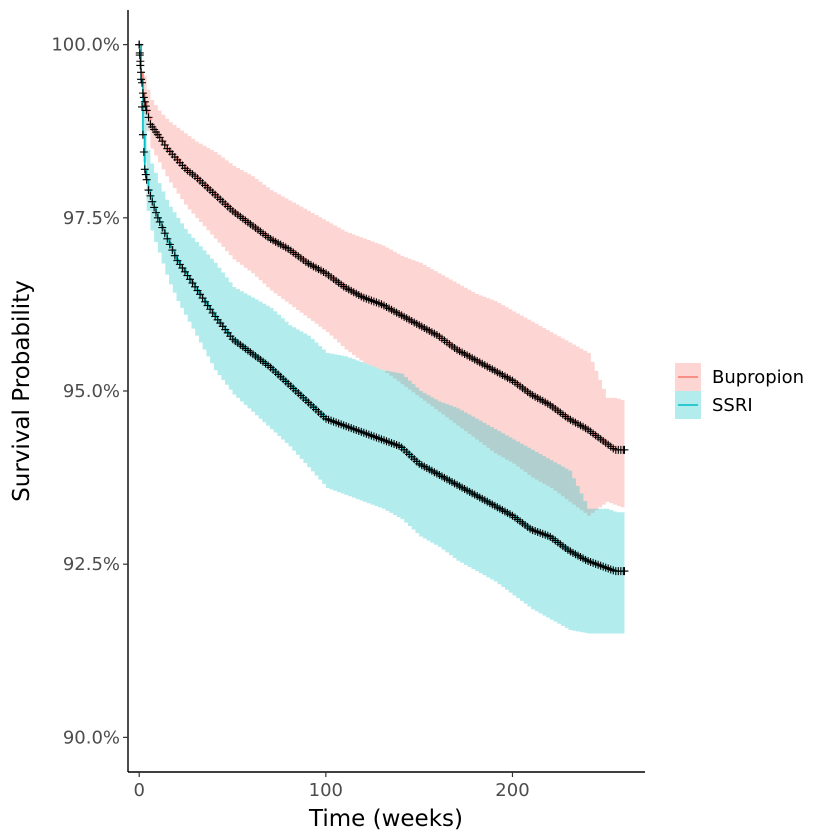  Describe the element at coordinates (22, 391) in the screenshot. I see `y-axis-title: Survival Probability` at that location.